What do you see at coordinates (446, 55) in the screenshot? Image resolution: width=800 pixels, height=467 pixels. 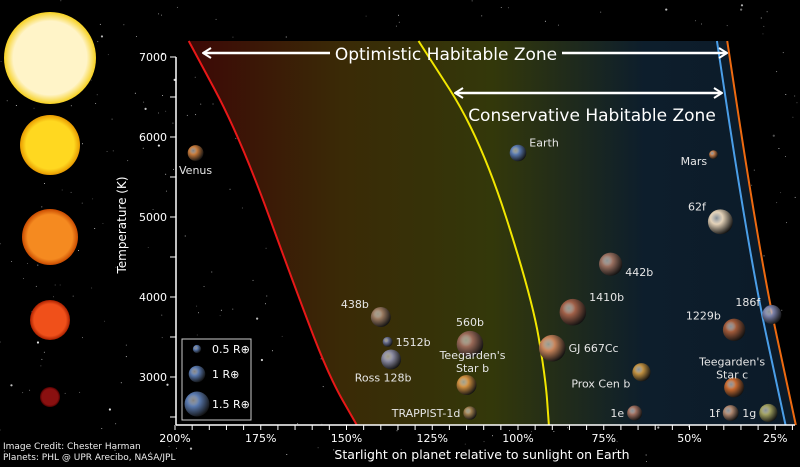 I see `optimistic-zone-label: Optimistic Habitable Zone` at bounding box center [446, 55].